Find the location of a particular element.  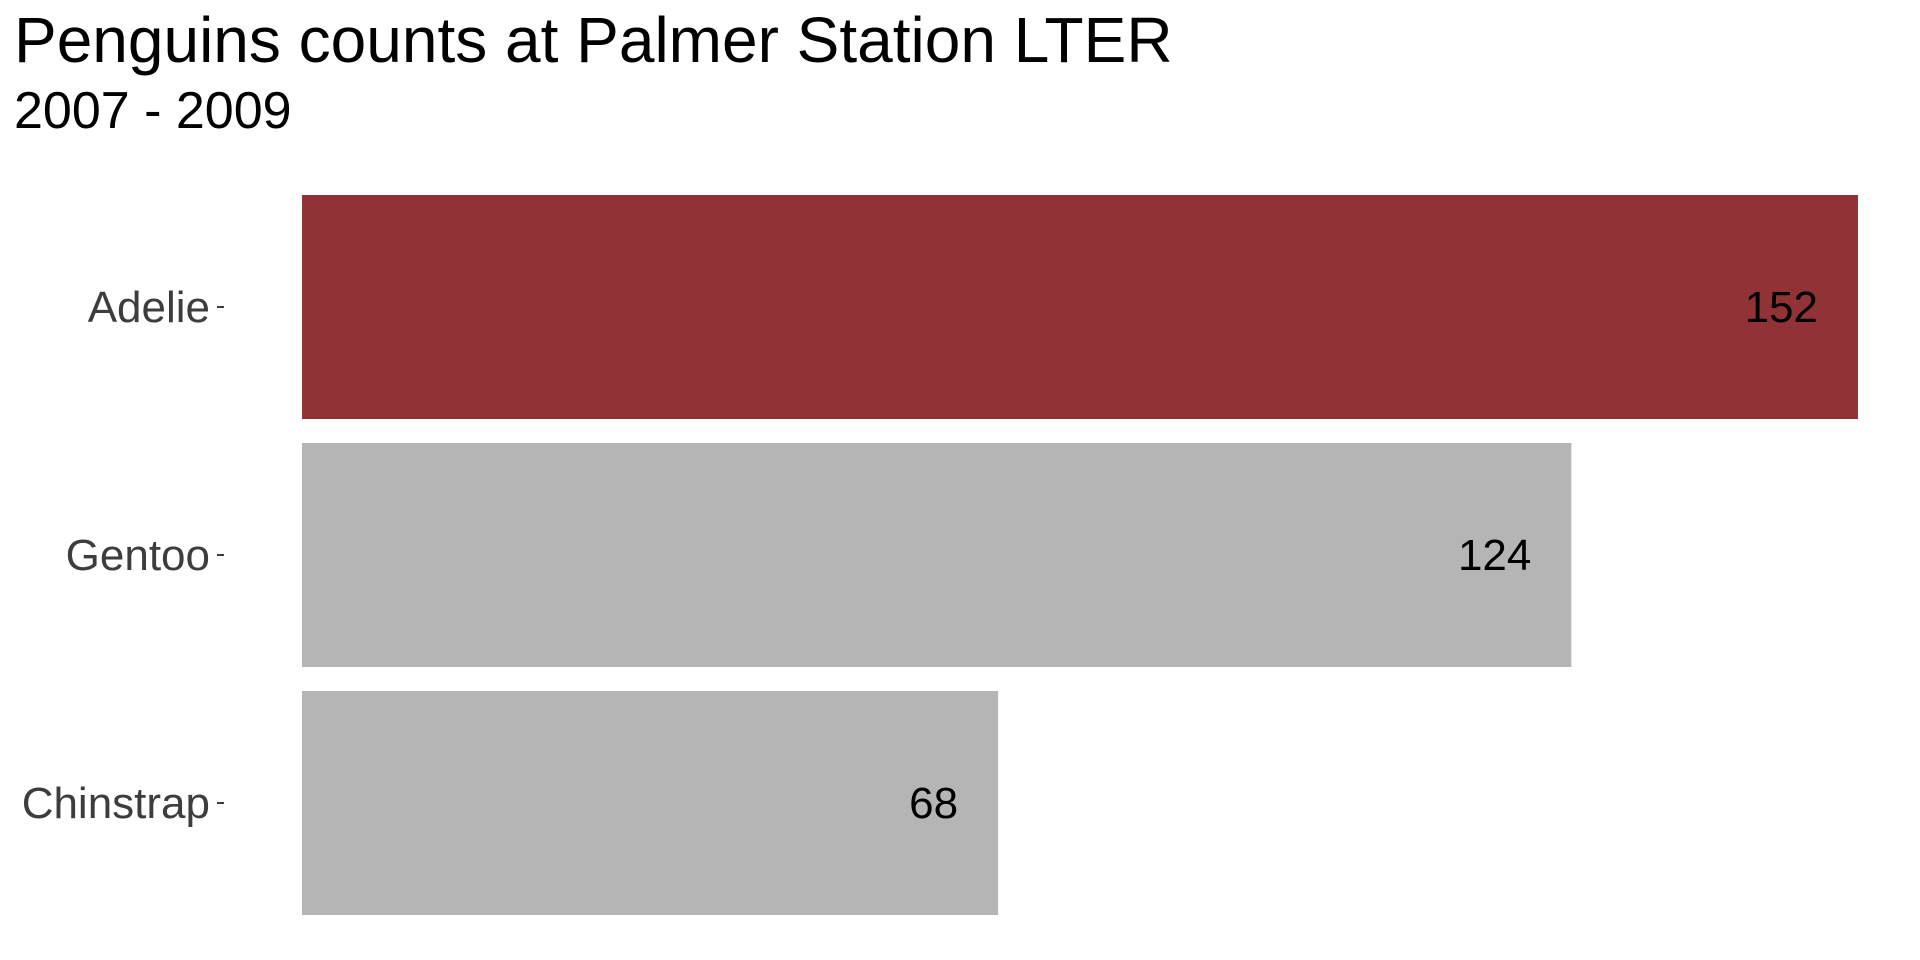

chart-title: Penguins counts at Palmer Station LTER is located at coordinates (593, 40).